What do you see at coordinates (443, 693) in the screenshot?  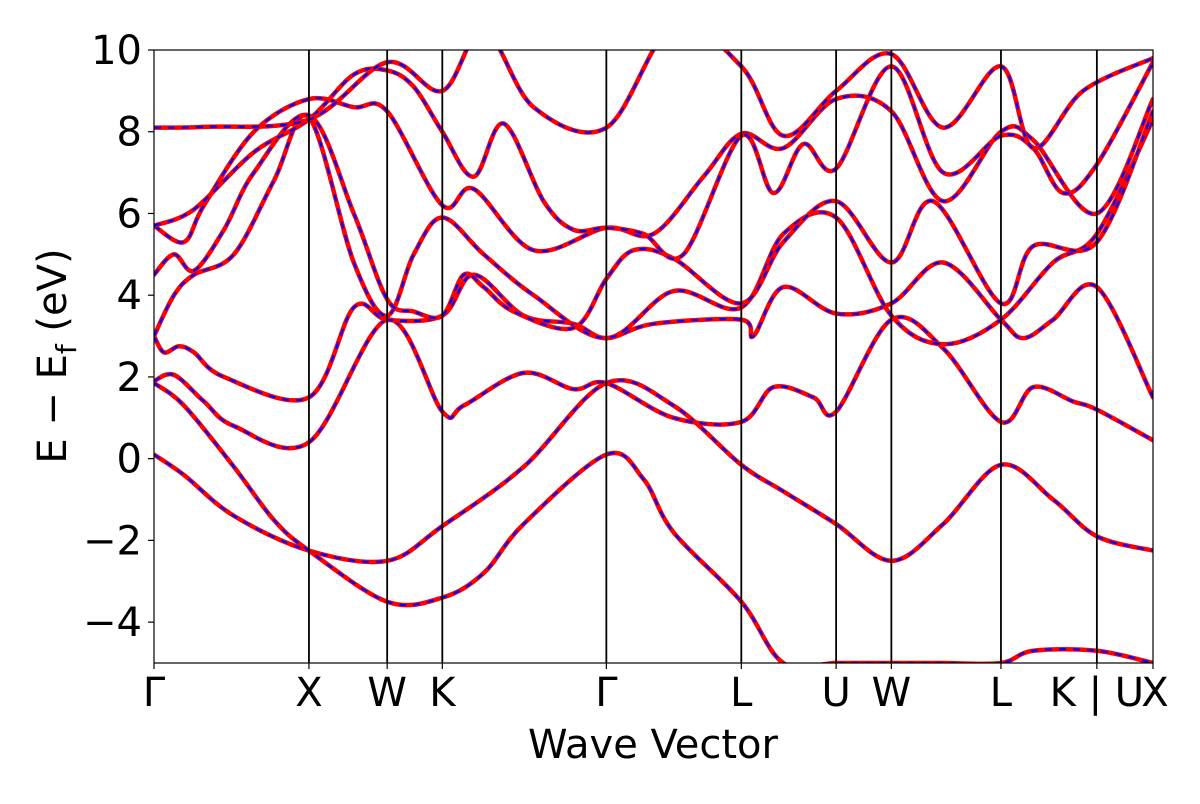 I see `x-tick-label: K` at bounding box center [443, 693].